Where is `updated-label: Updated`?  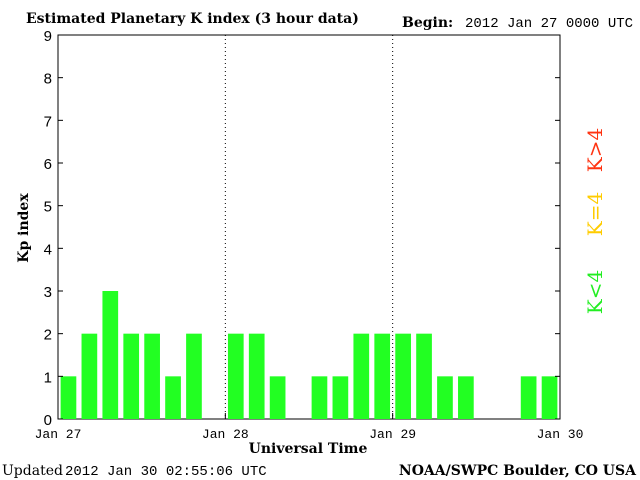
updated-label: Updated is located at coordinates (32, 471).